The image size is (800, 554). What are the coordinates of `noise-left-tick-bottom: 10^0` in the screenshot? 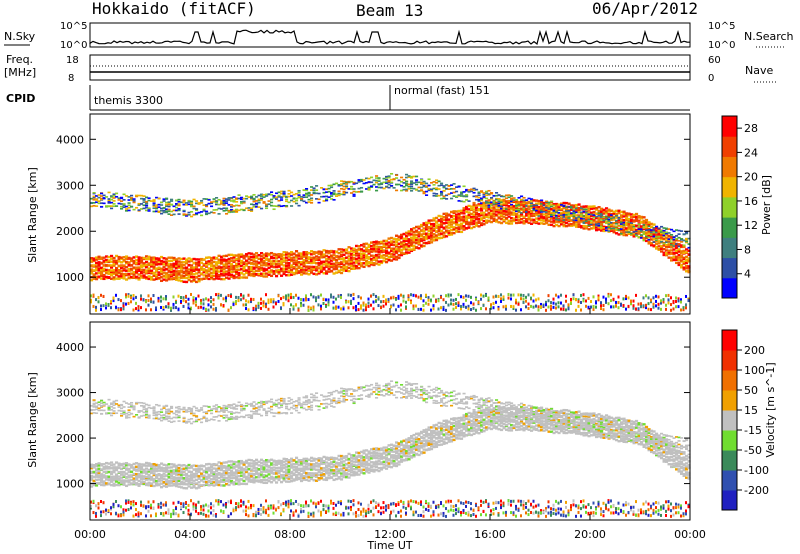 It's located at (73, 45).